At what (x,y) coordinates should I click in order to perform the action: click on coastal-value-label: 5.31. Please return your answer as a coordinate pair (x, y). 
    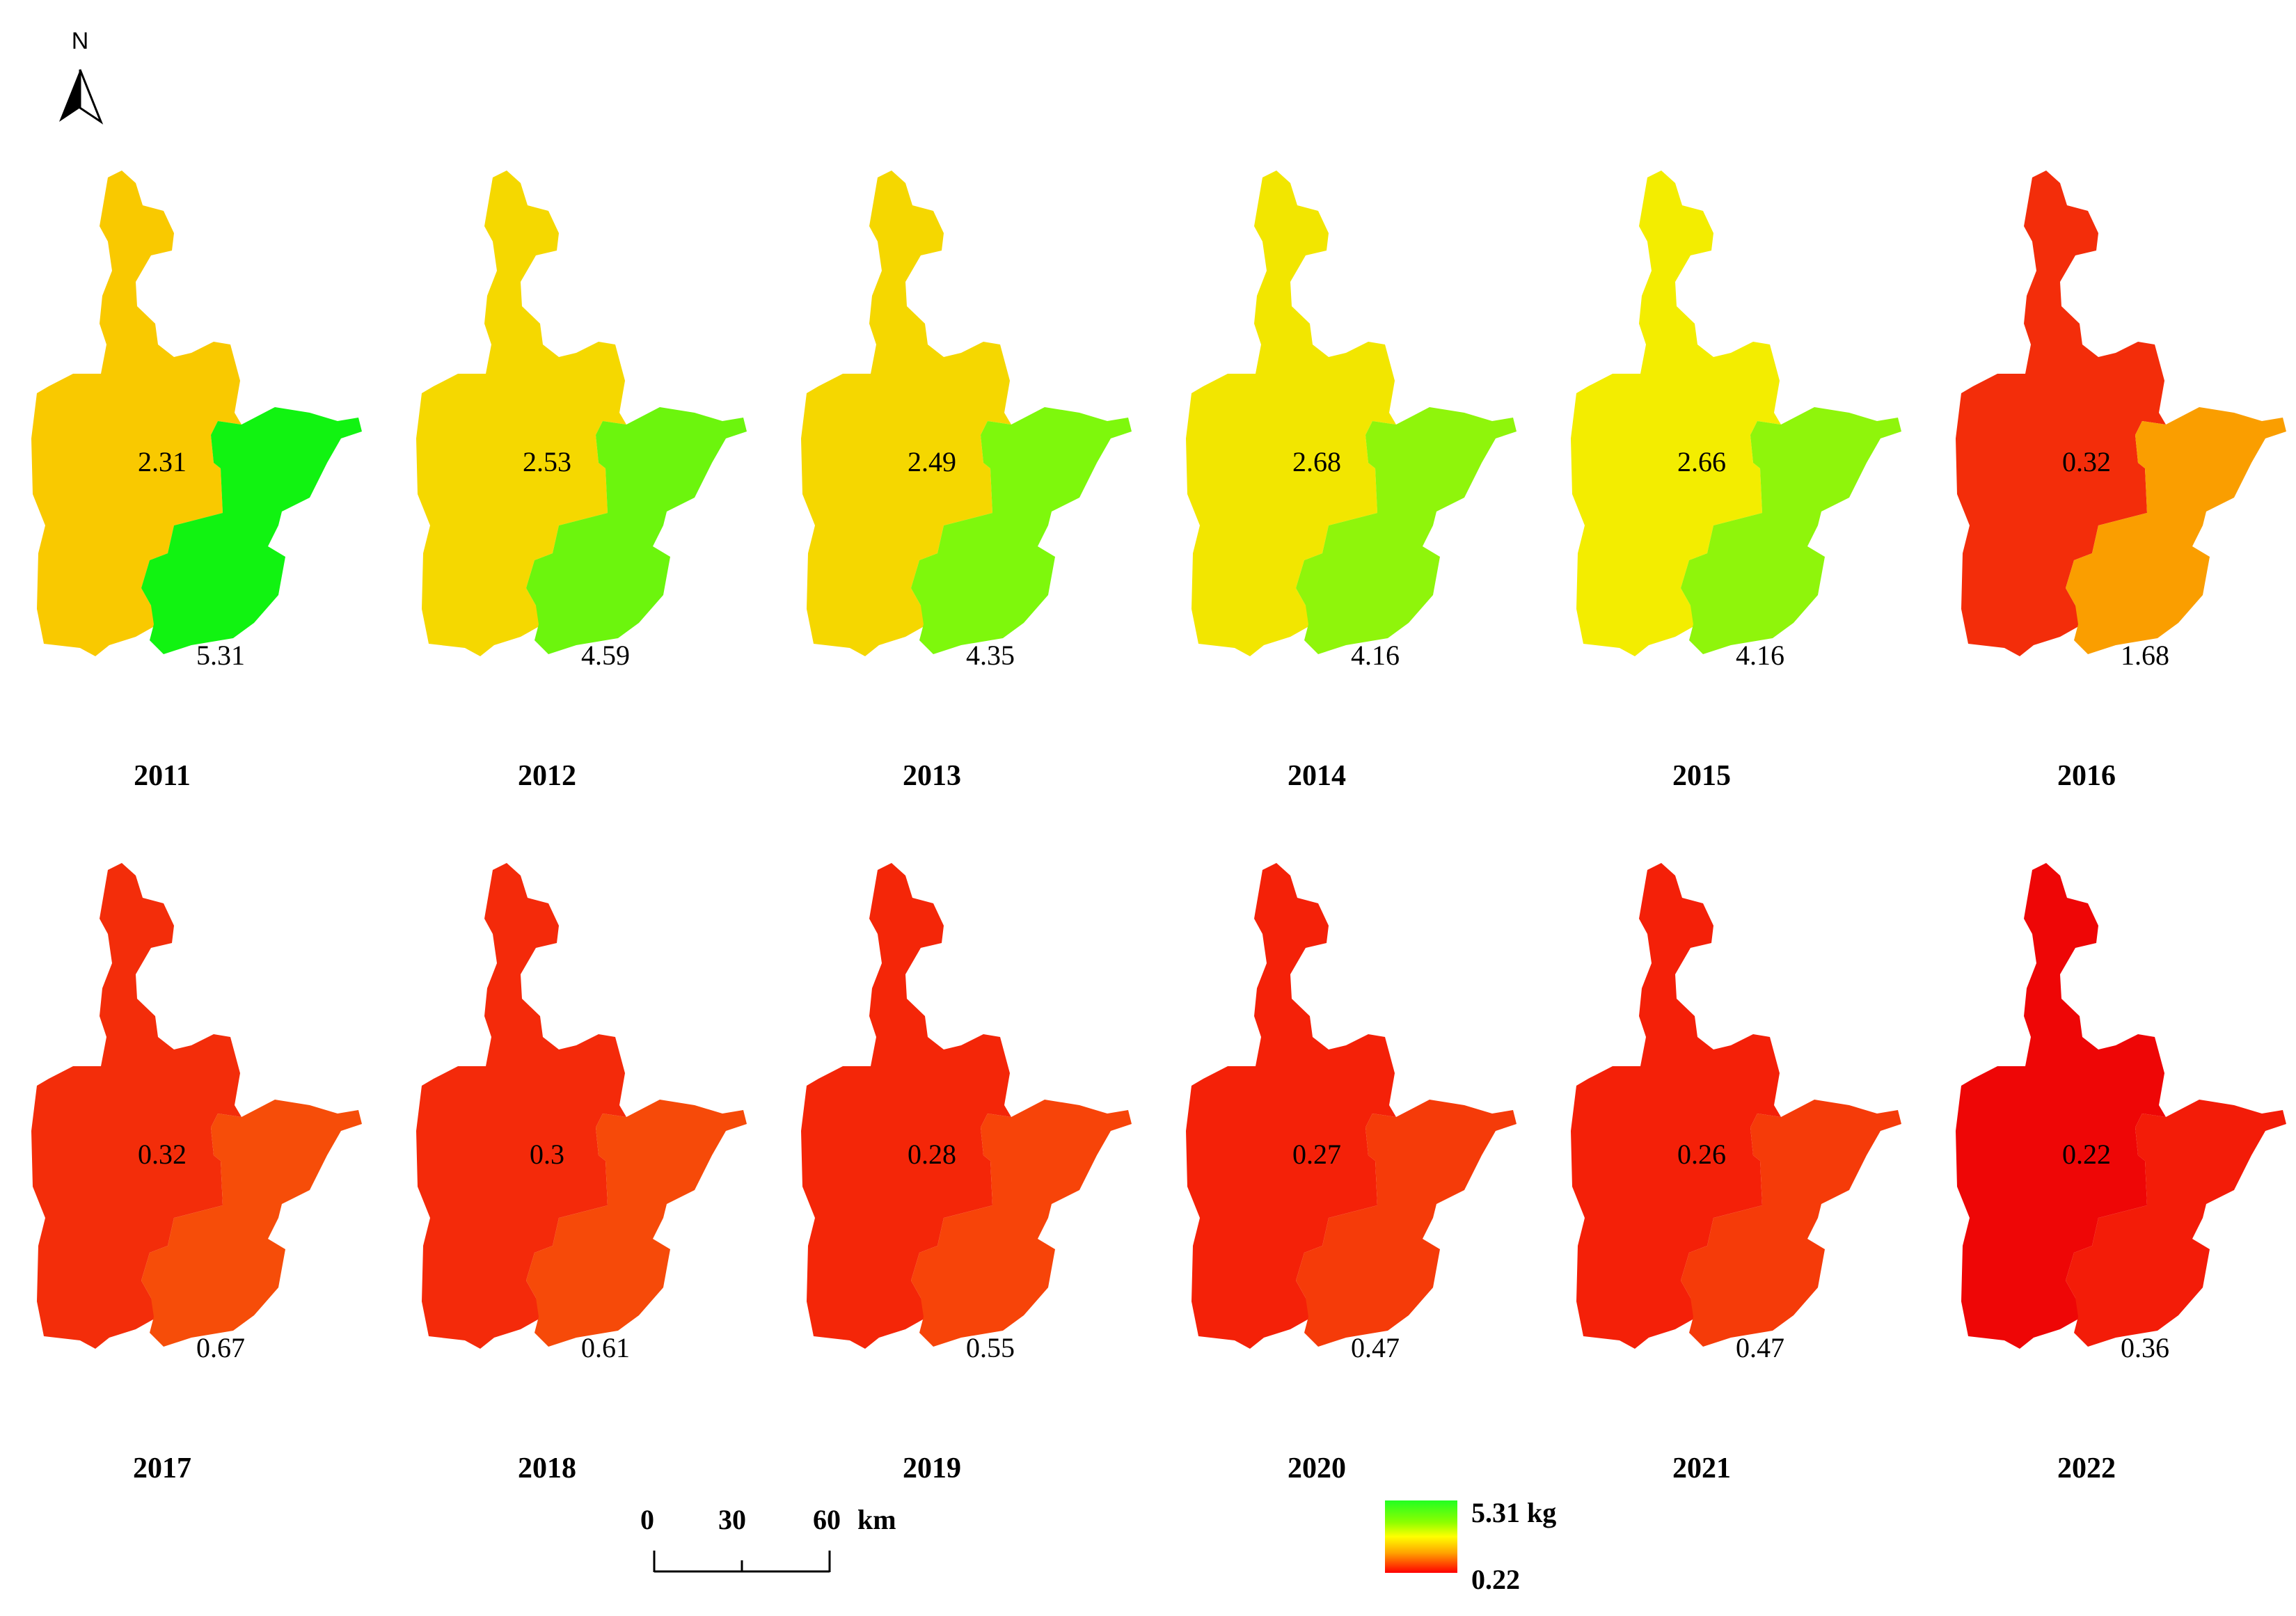
    Looking at the image, I should click on (220, 655).